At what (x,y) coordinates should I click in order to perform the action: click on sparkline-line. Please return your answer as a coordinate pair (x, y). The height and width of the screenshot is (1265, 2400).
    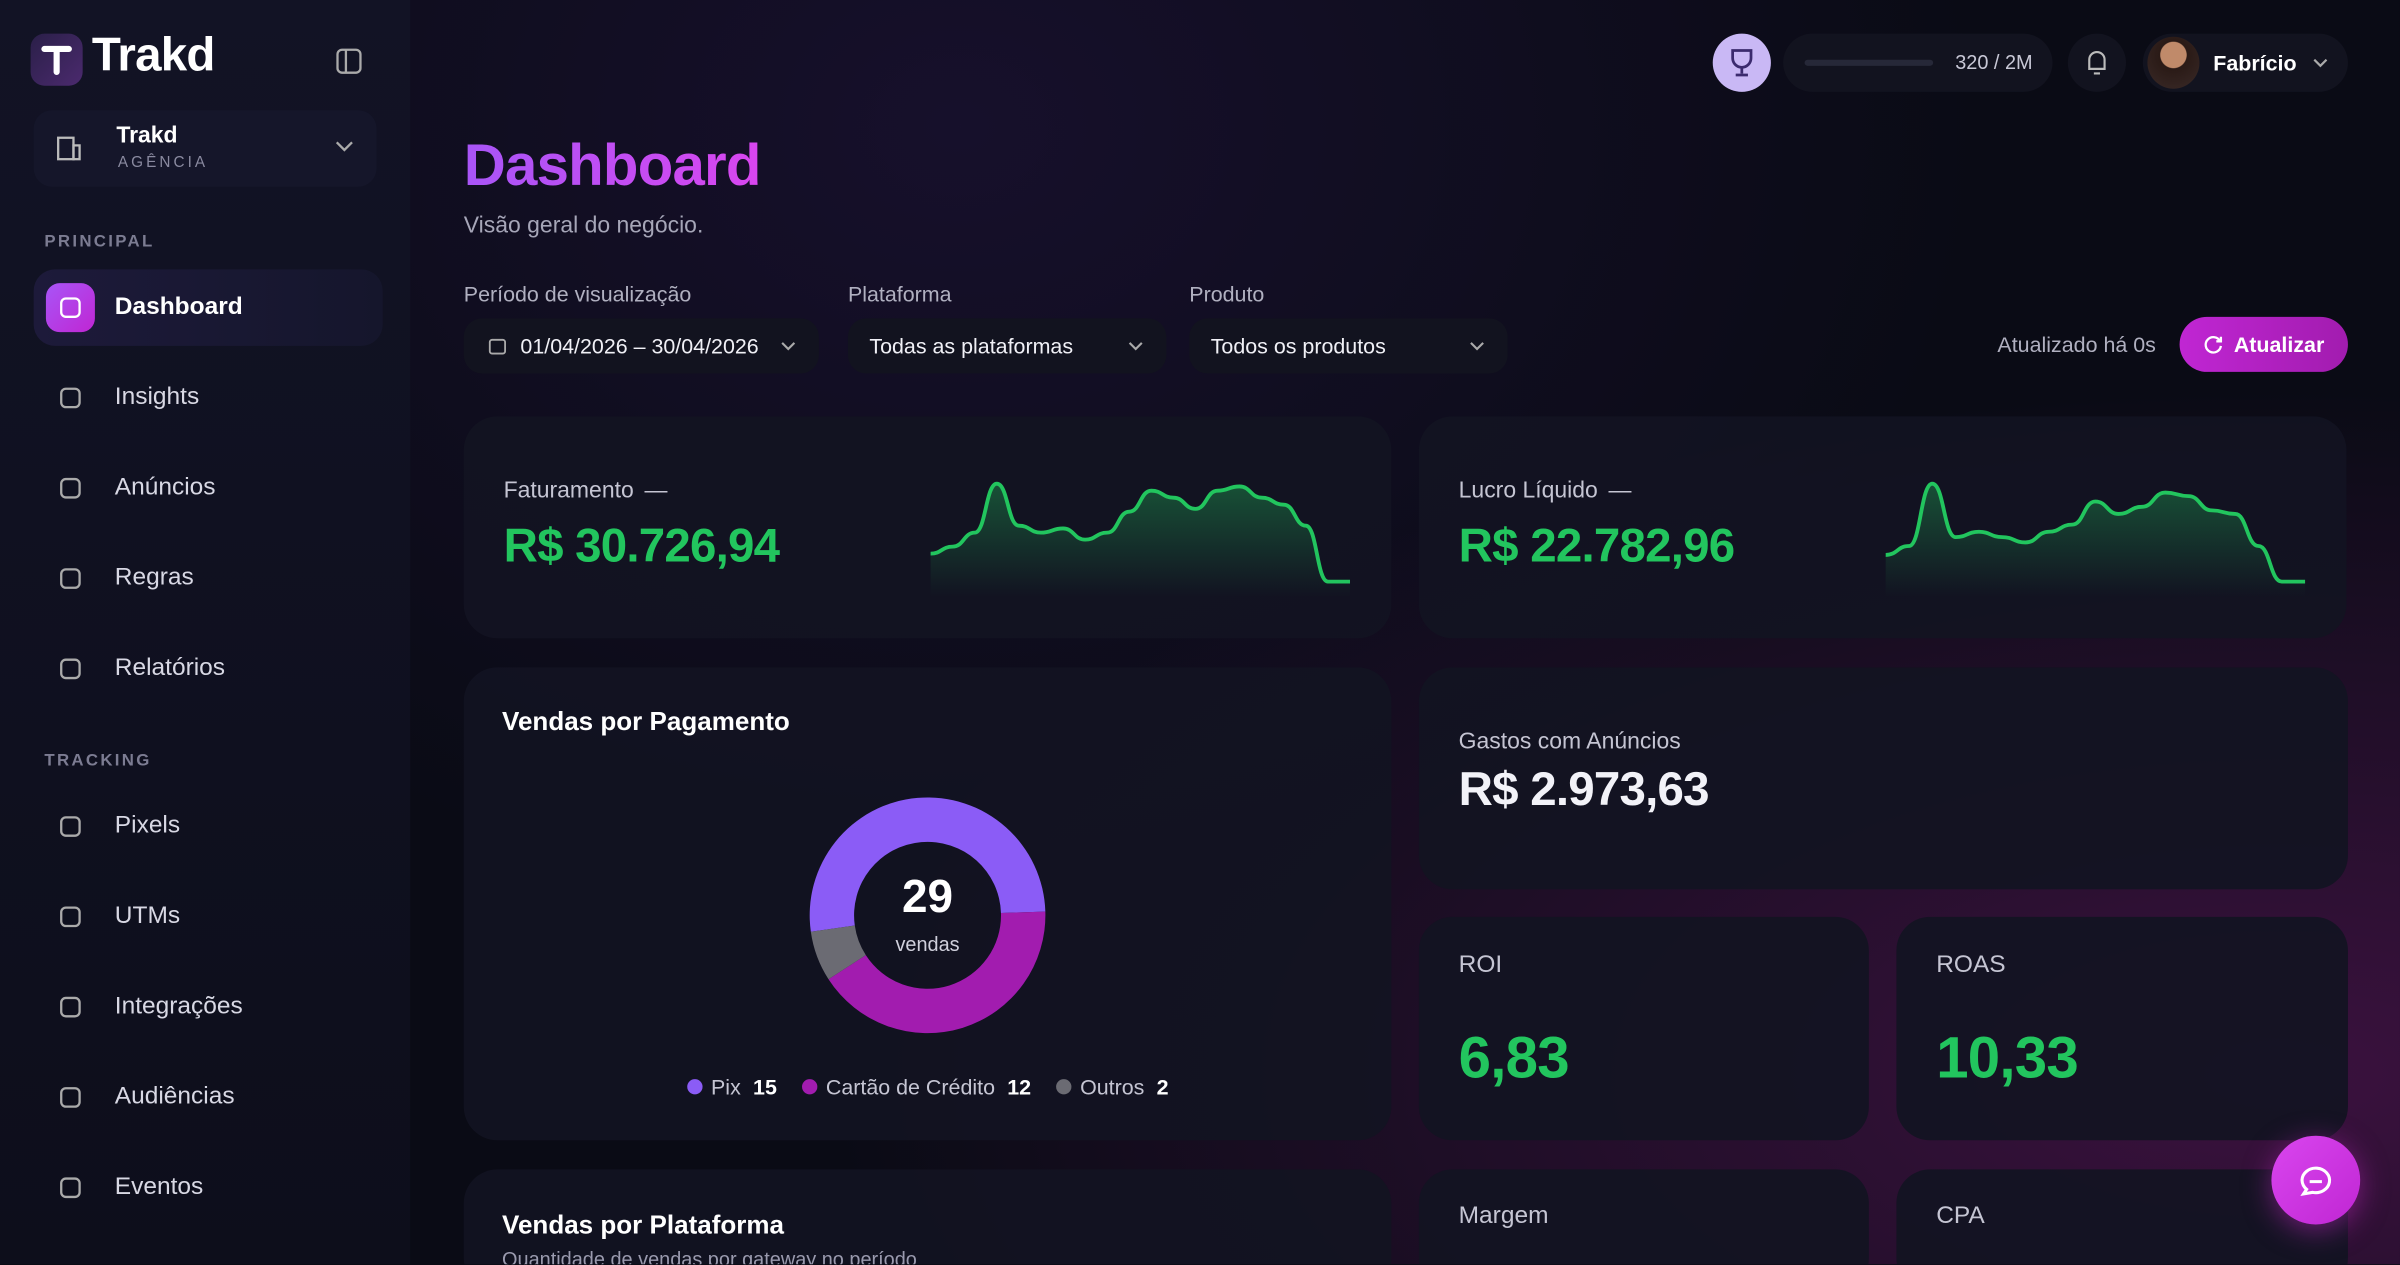
    Looking at the image, I should click on (1140, 532).